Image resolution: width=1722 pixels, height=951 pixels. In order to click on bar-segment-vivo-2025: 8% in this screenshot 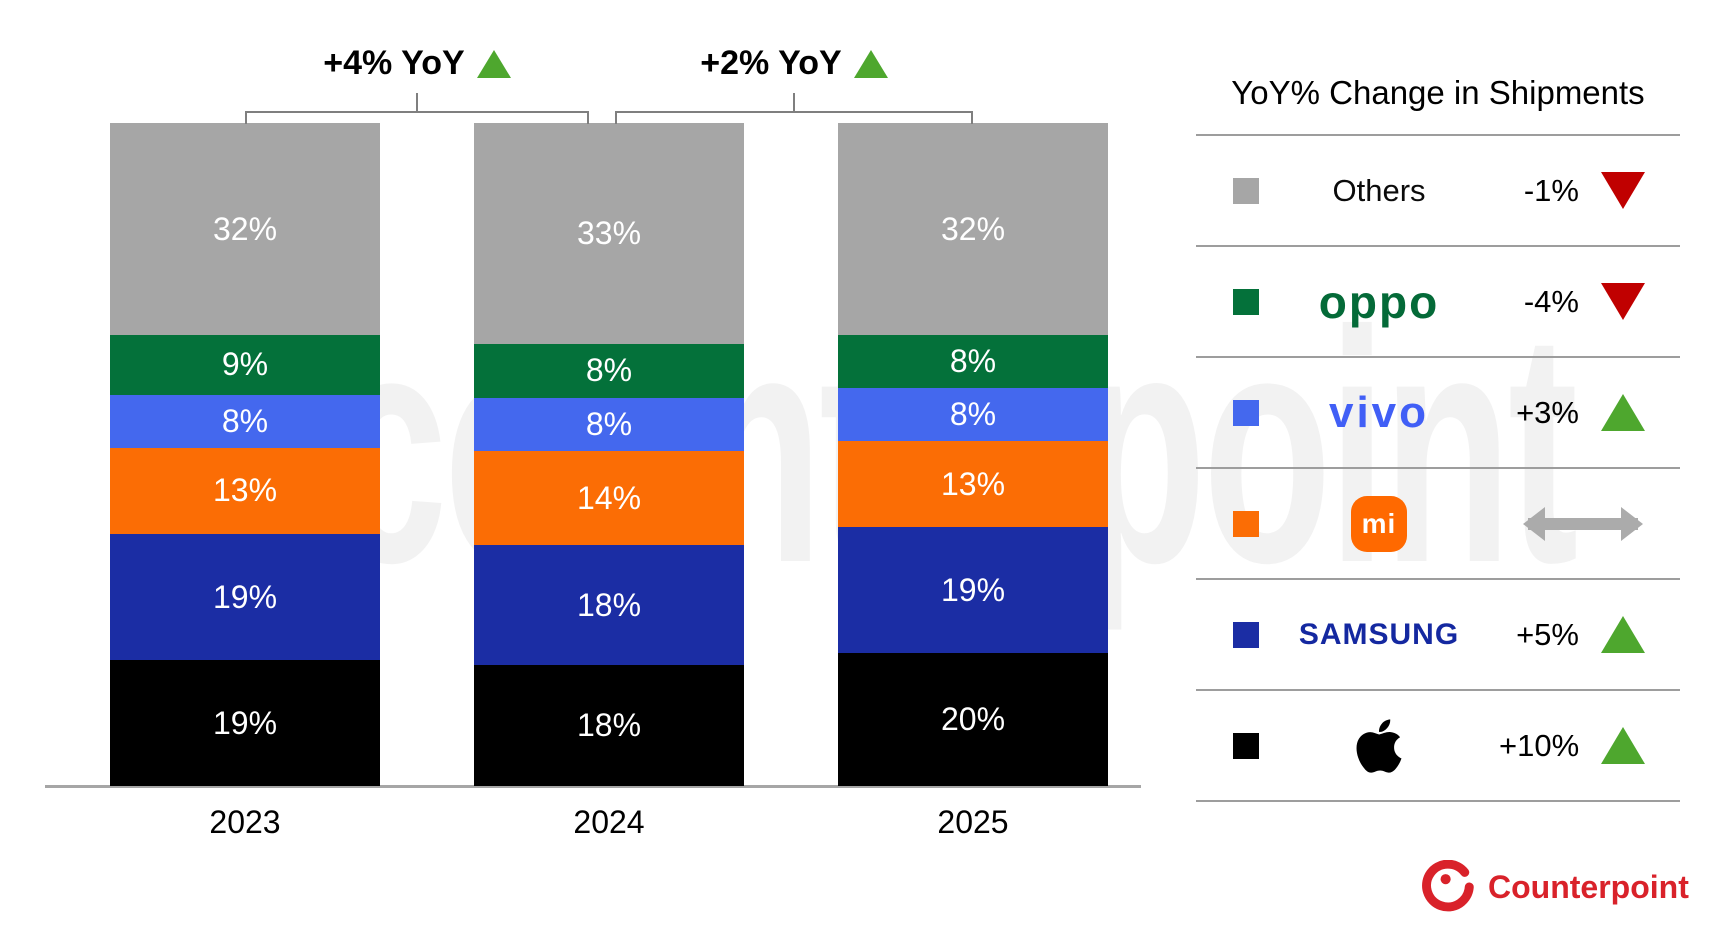, I will do `click(973, 415)`.